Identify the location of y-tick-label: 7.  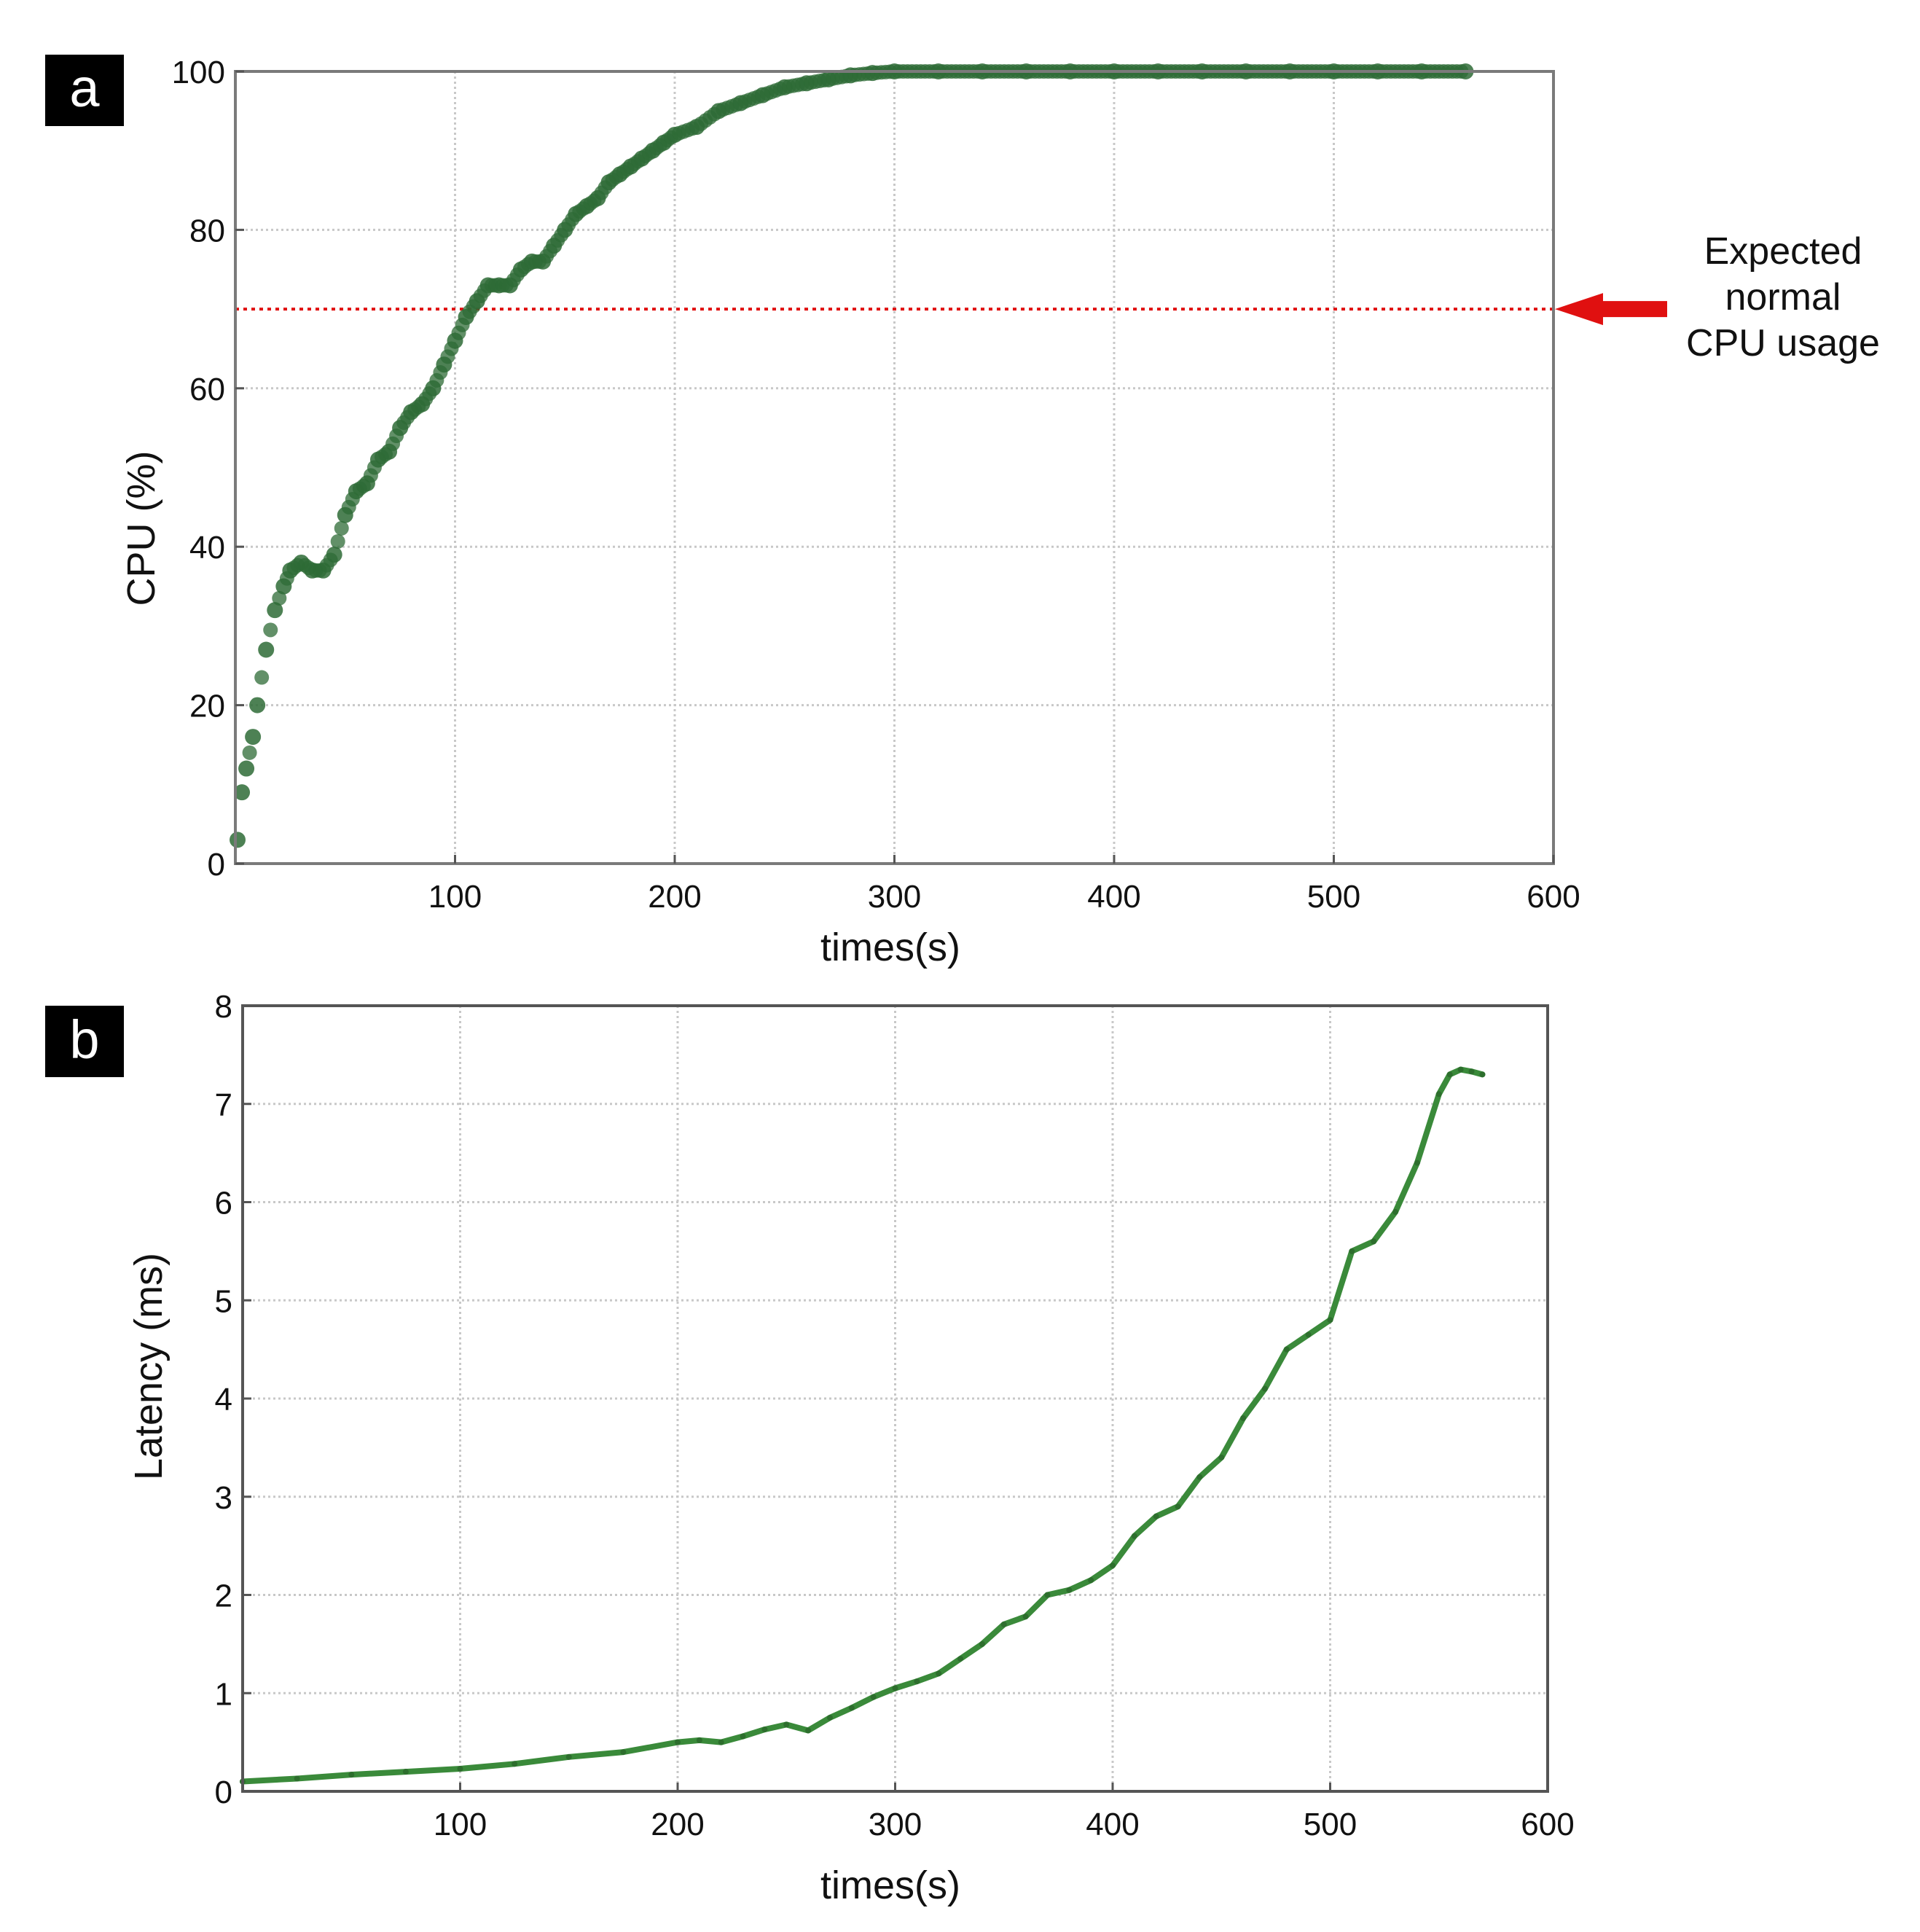
(223, 1105).